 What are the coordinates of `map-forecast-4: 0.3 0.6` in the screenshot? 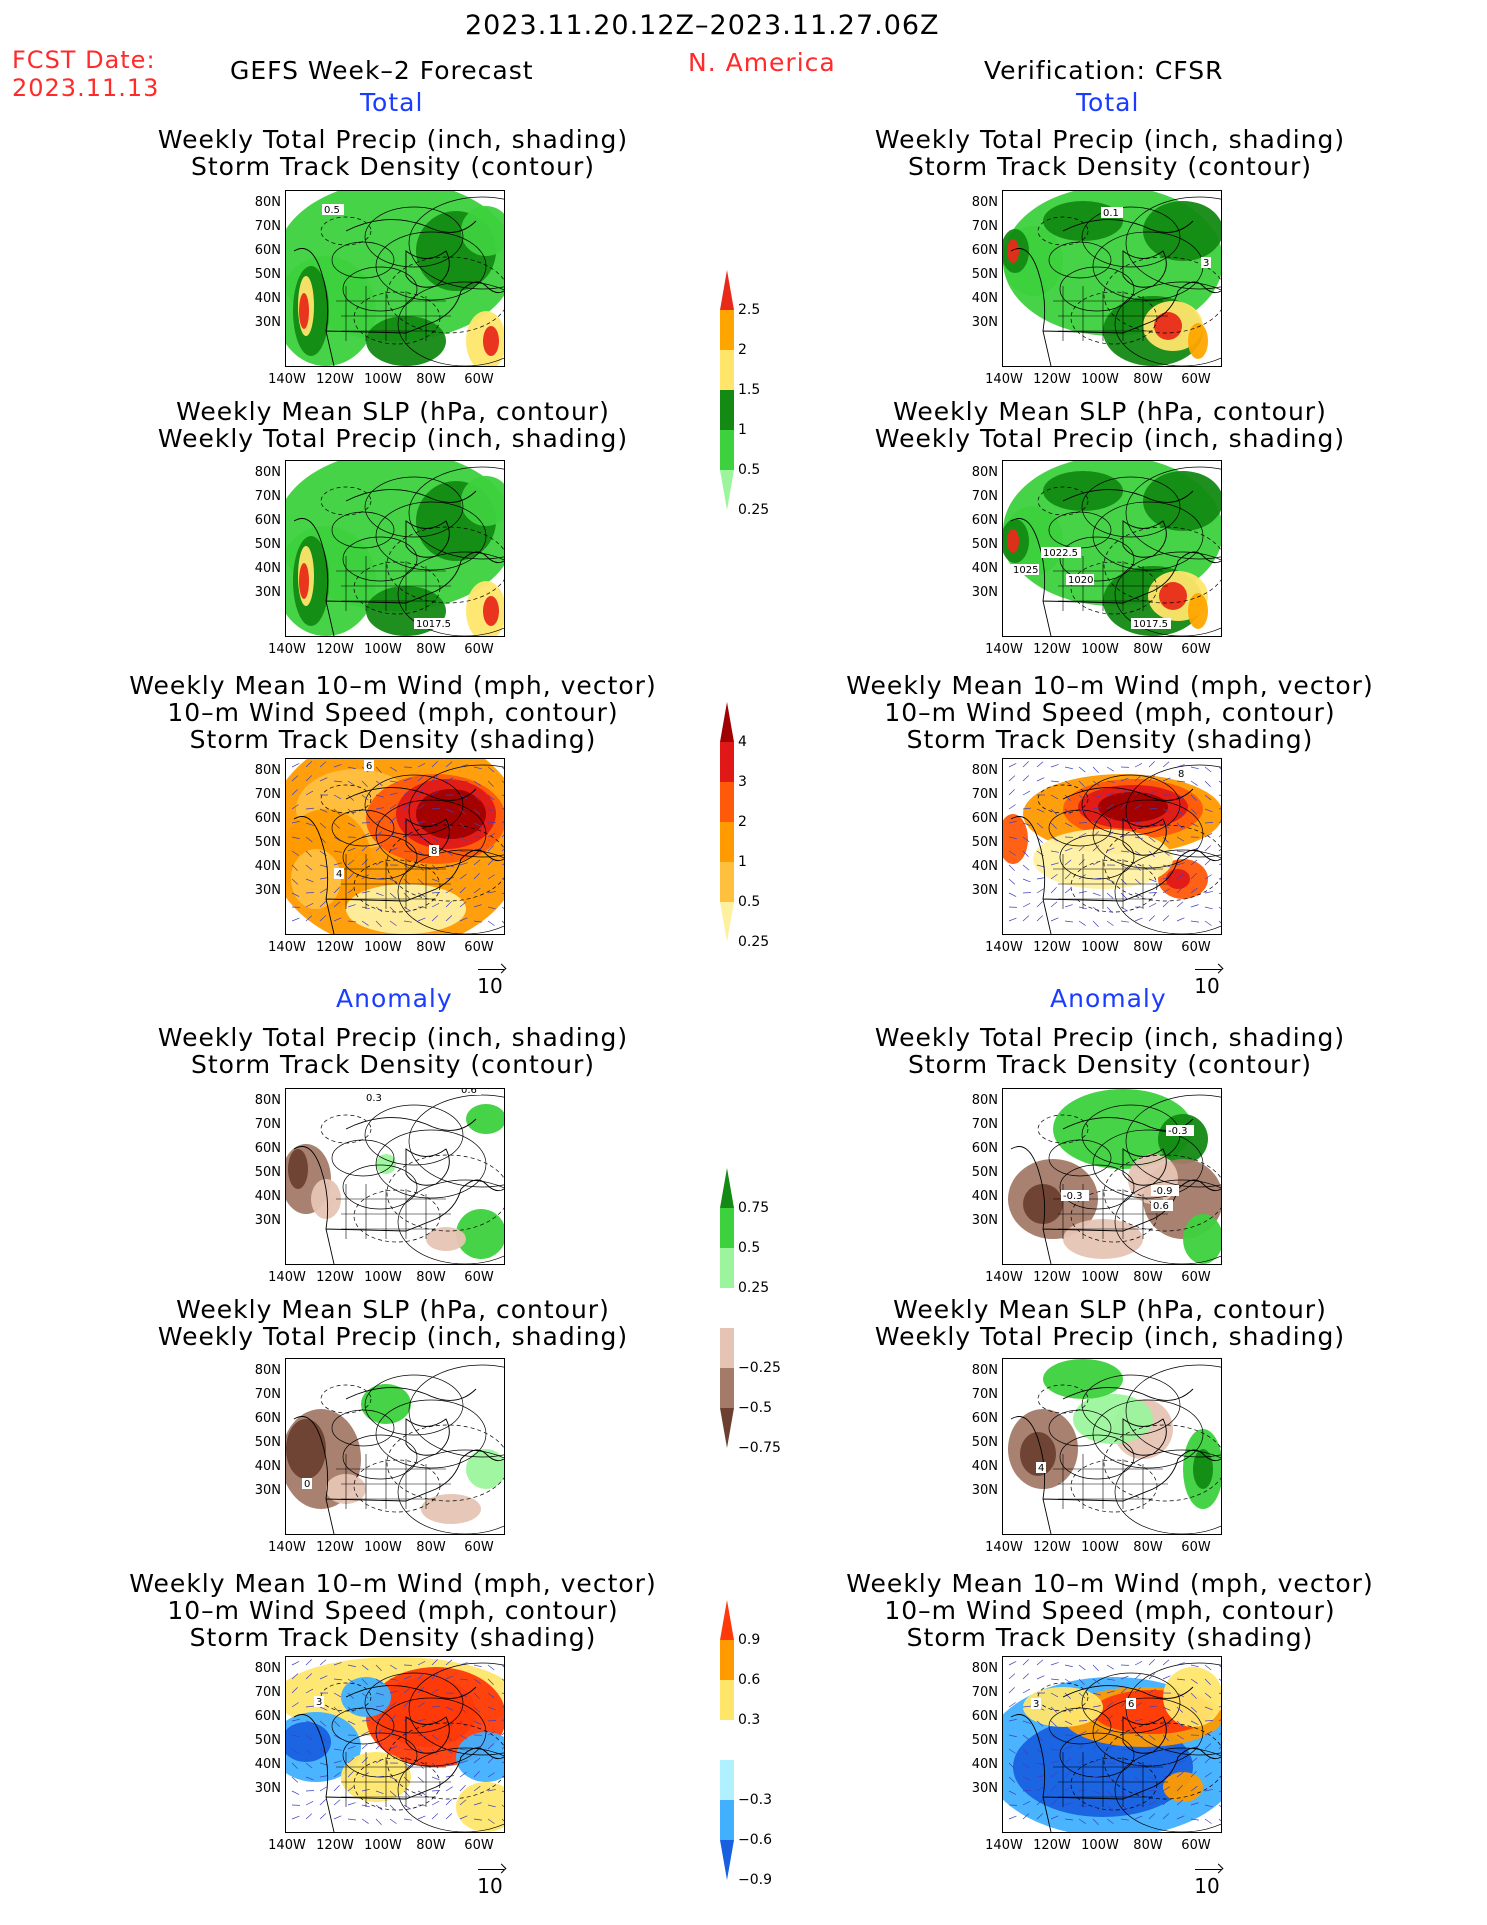 It's located at (395, 1176).